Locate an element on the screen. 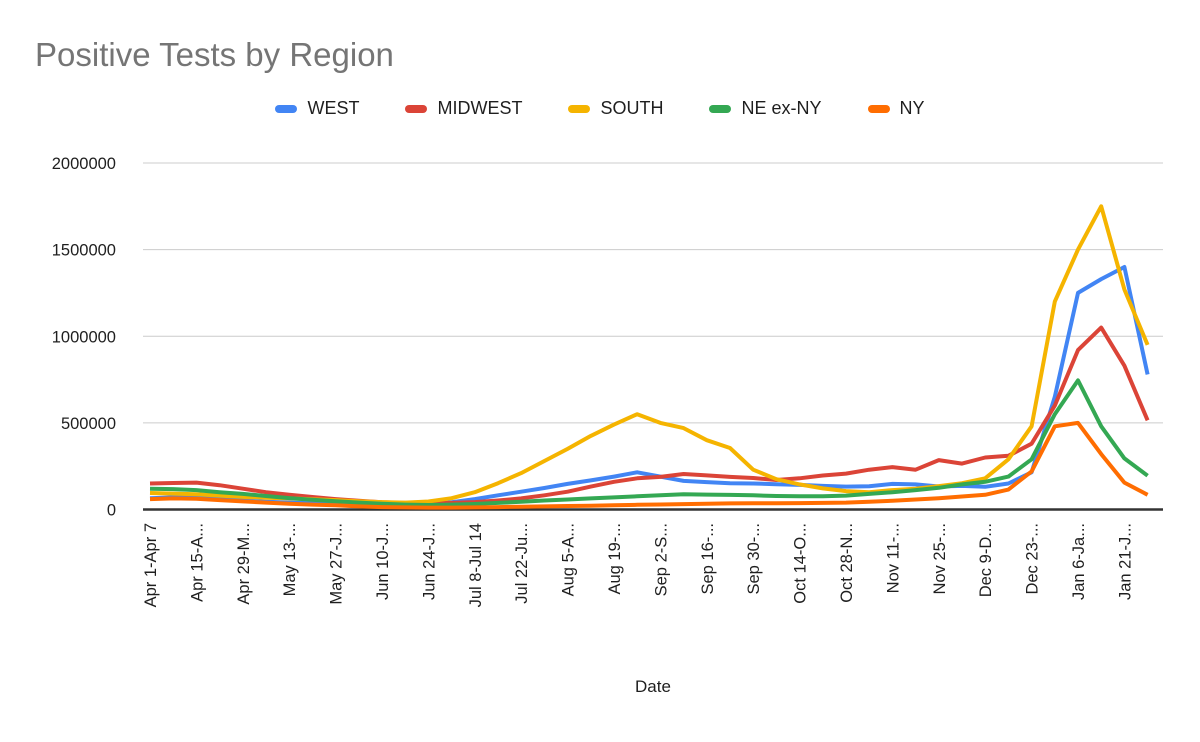 Image resolution: width=1200 pixels, height=742 pixels. legend-item-west: WEST is located at coordinates (317, 108).